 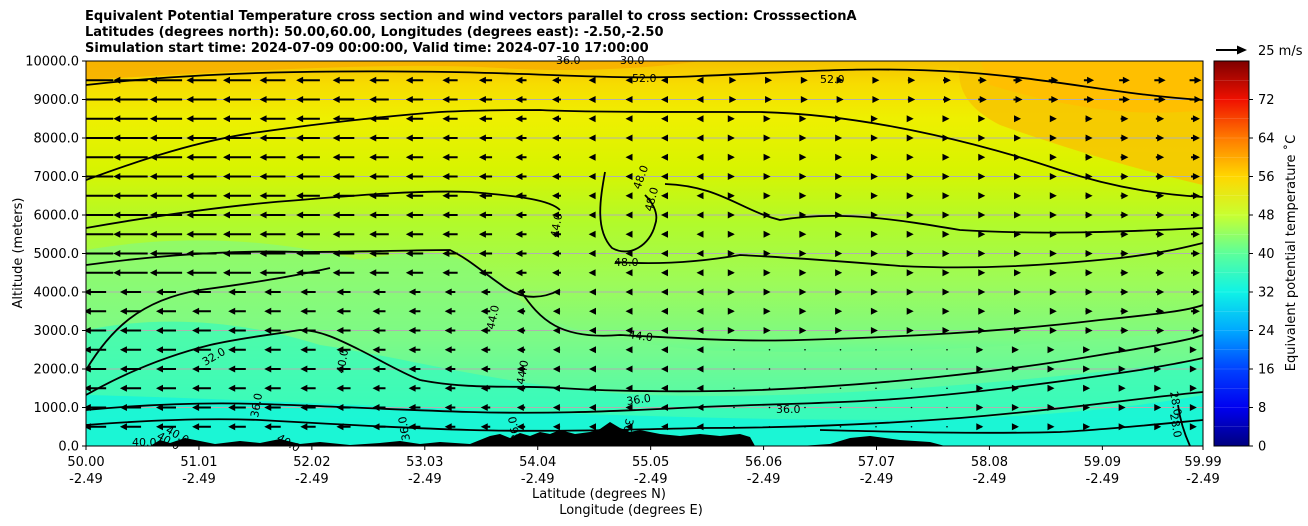 I want to click on contour-label: 52.0, so click(x=644, y=78).